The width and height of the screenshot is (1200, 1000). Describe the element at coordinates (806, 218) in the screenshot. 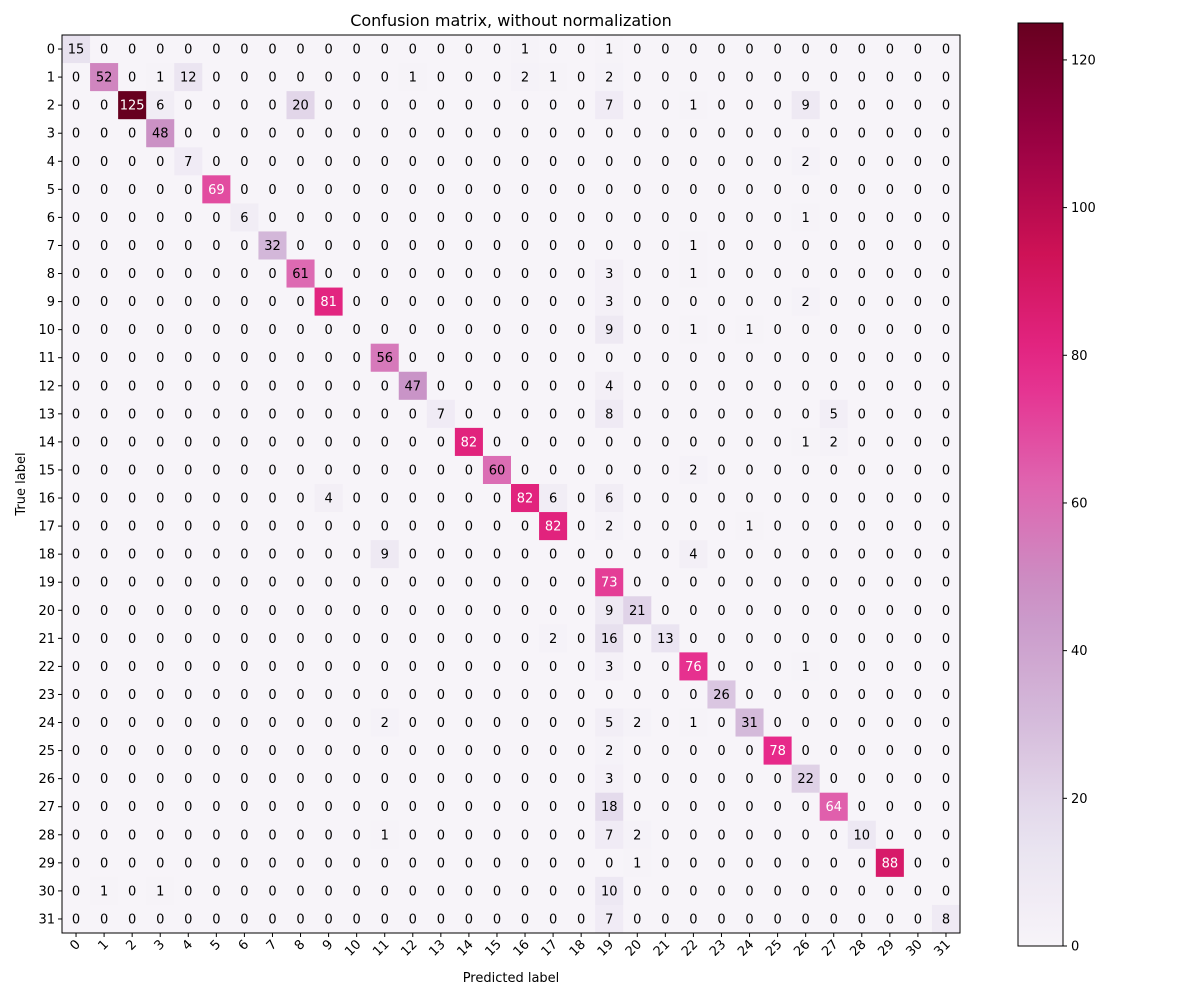

I see `cell-value-label: 1` at that location.